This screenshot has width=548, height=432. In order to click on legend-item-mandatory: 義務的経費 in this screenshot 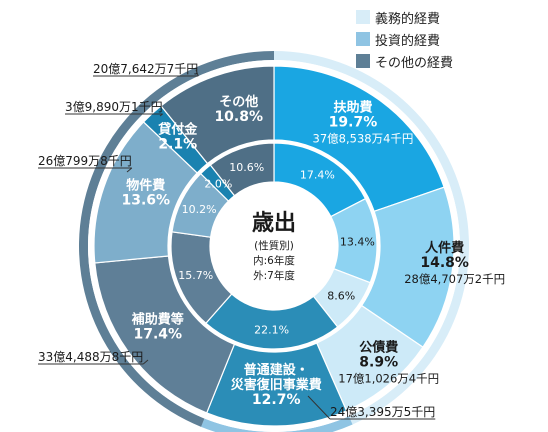, I will do `click(404, 17)`.